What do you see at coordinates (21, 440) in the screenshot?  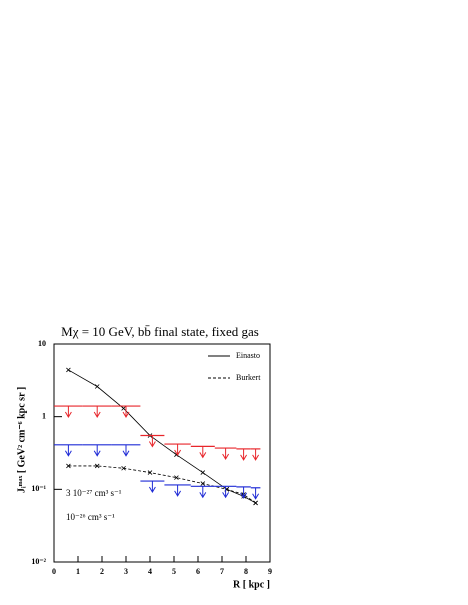 I see `y-axis-label: Jᵢᵐᵃˣ [ GeV² cm⁻⁶ kpc sr ]` at bounding box center [21, 440].